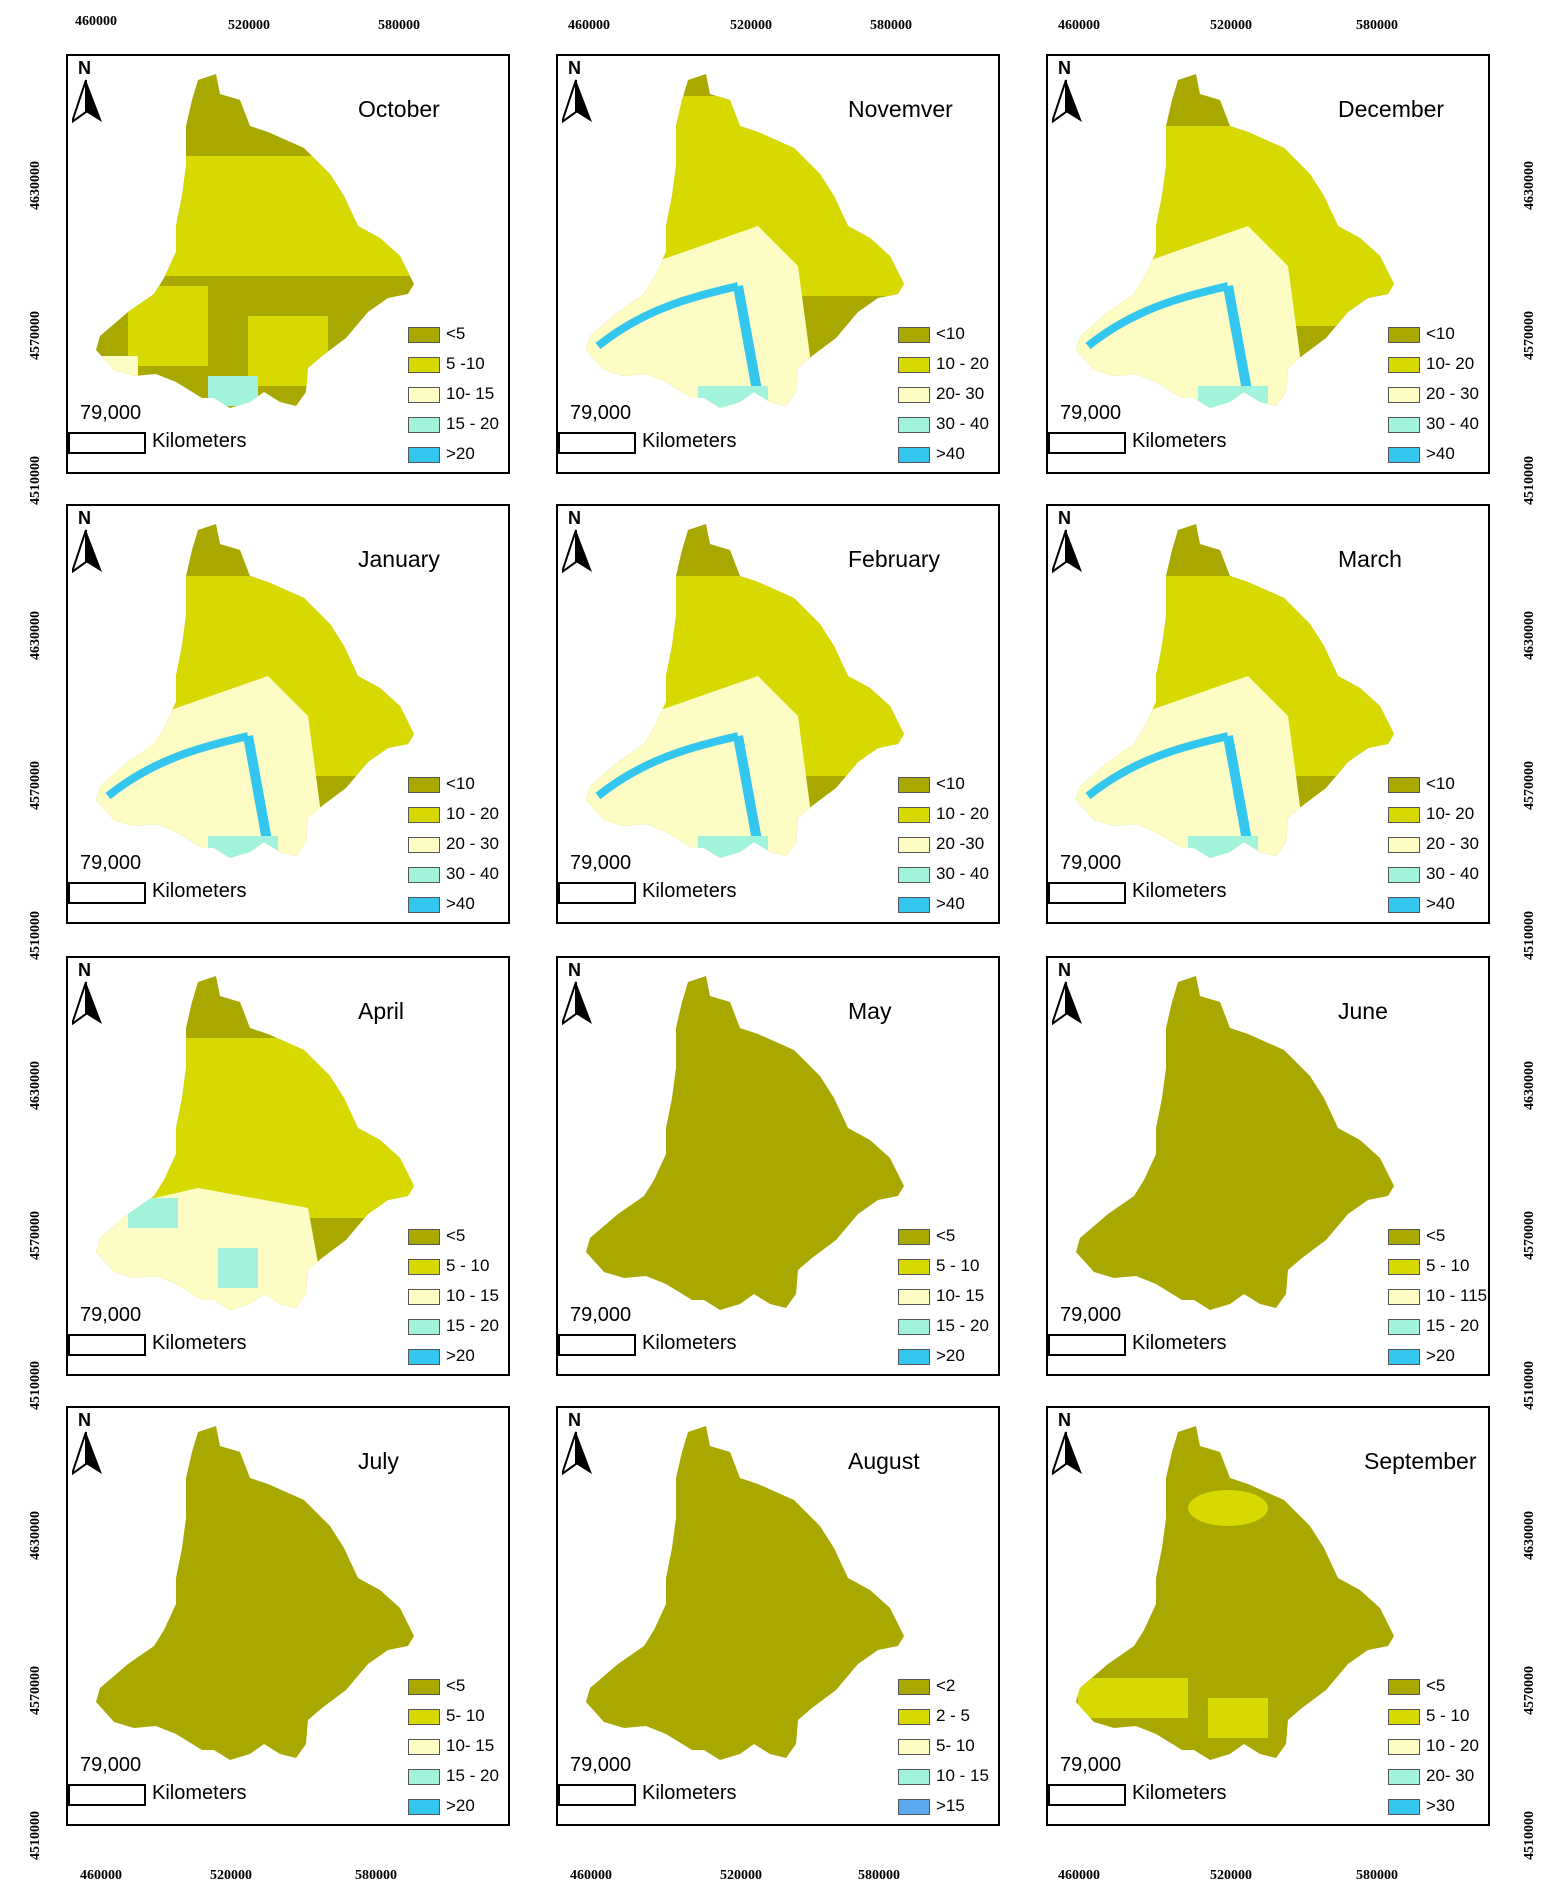 The image size is (1554, 1894). Describe the element at coordinates (884, 1461) in the screenshot. I see `month-title: August` at that location.